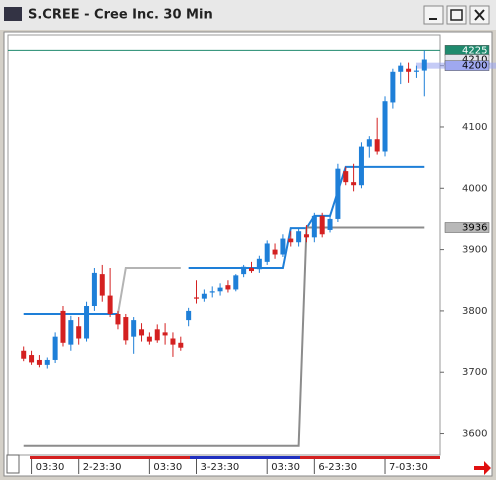 This screenshot has width=496, height=484. What do you see at coordinates (337, 467) in the screenshot?
I see `x-tick-label: 6-23:30` at bounding box center [337, 467].